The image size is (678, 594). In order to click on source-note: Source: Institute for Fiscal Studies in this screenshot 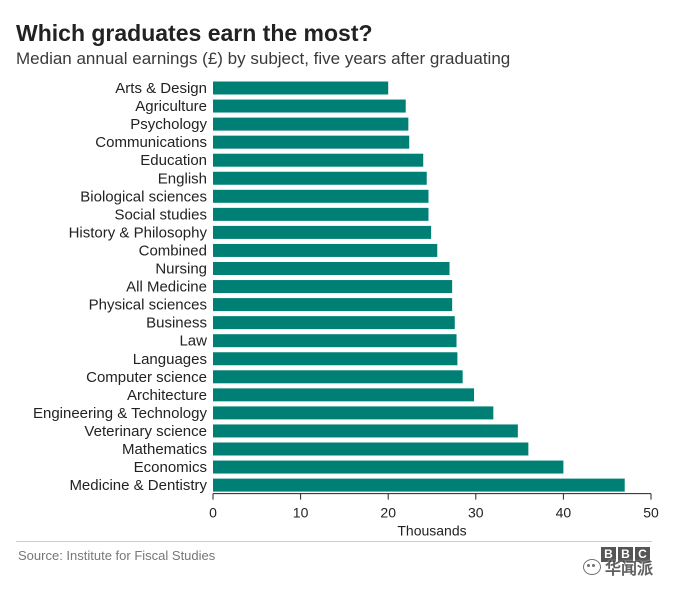, I will do `click(117, 555)`.